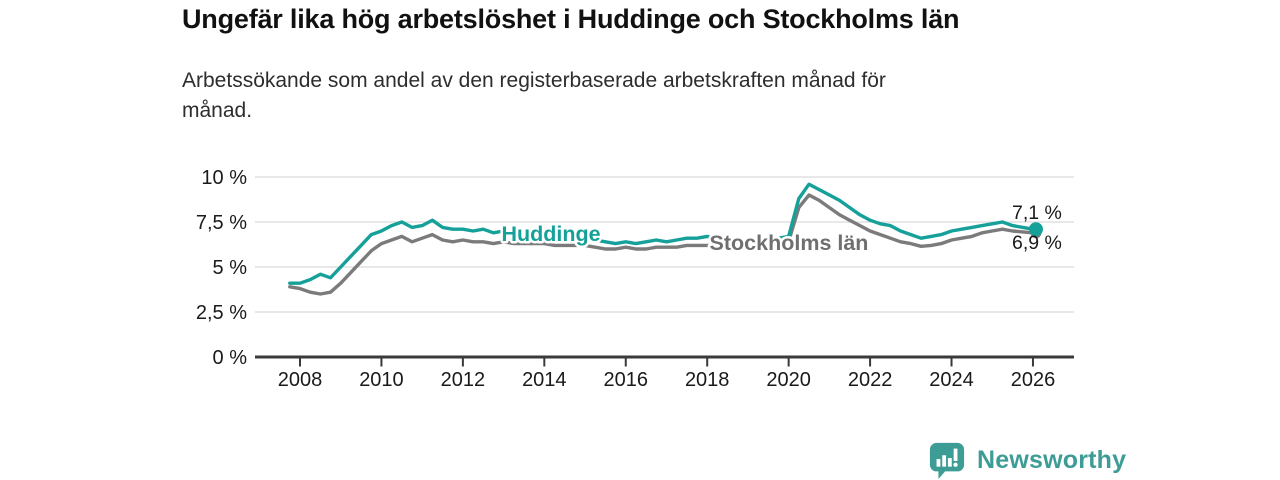  Describe the element at coordinates (463, 380) in the screenshot. I see `x-tick-label-2012: 2012` at that location.